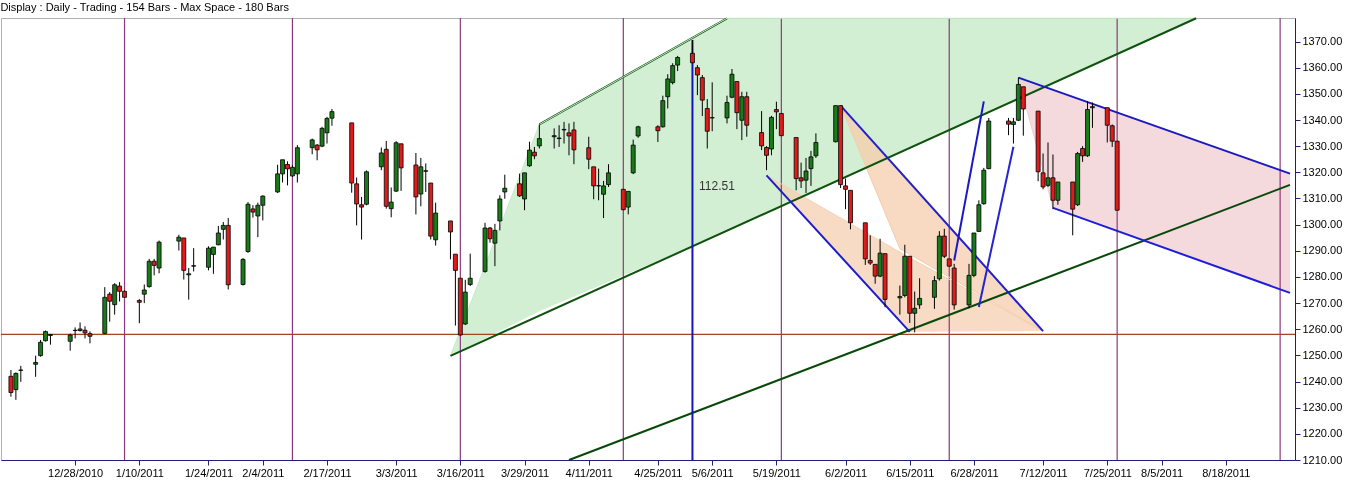  I want to click on x-tick-label: 7/25/2011, so click(1107, 472).